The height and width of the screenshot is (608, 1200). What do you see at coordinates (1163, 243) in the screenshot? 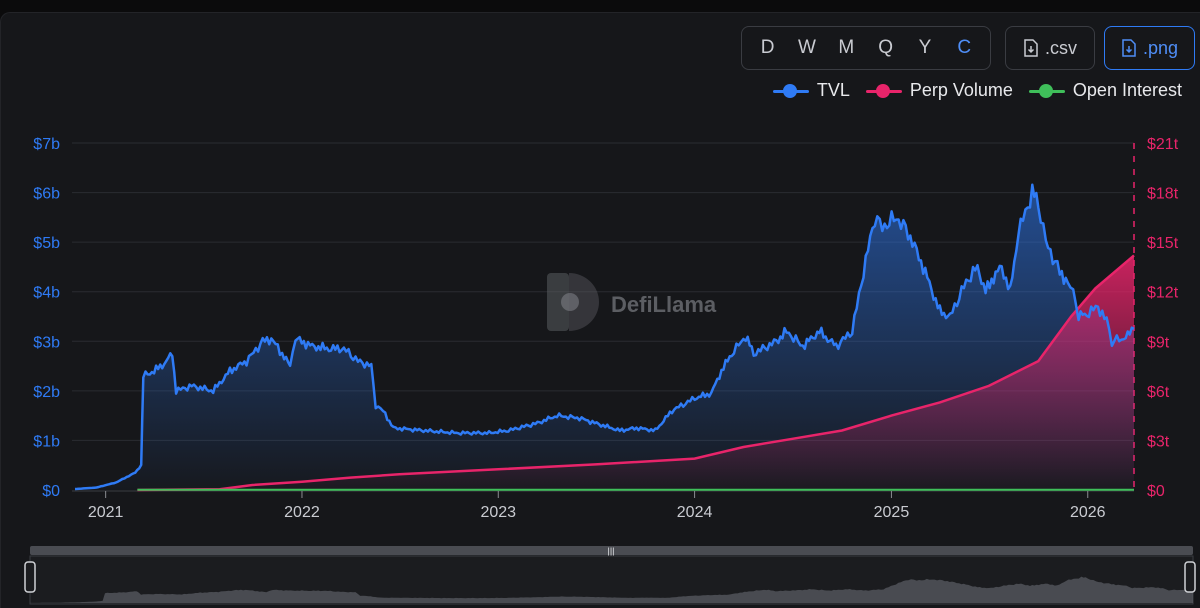
I see `right-axis-tick-label: $15t` at bounding box center [1163, 243].